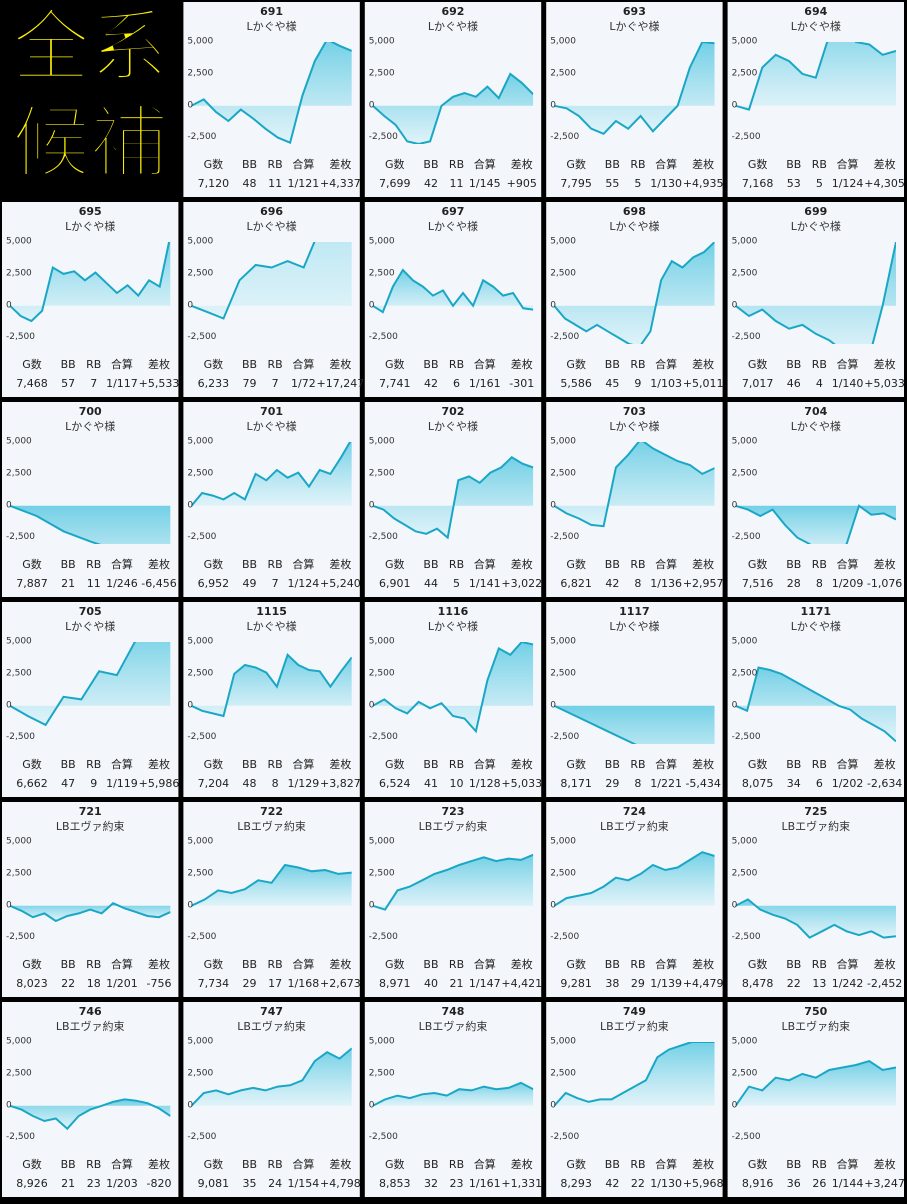 This screenshot has width=907, height=1204. What do you see at coordinates (395, 583) in the screenshot?
I see `stat-value: 6,901` at bounding box center [395, 583].